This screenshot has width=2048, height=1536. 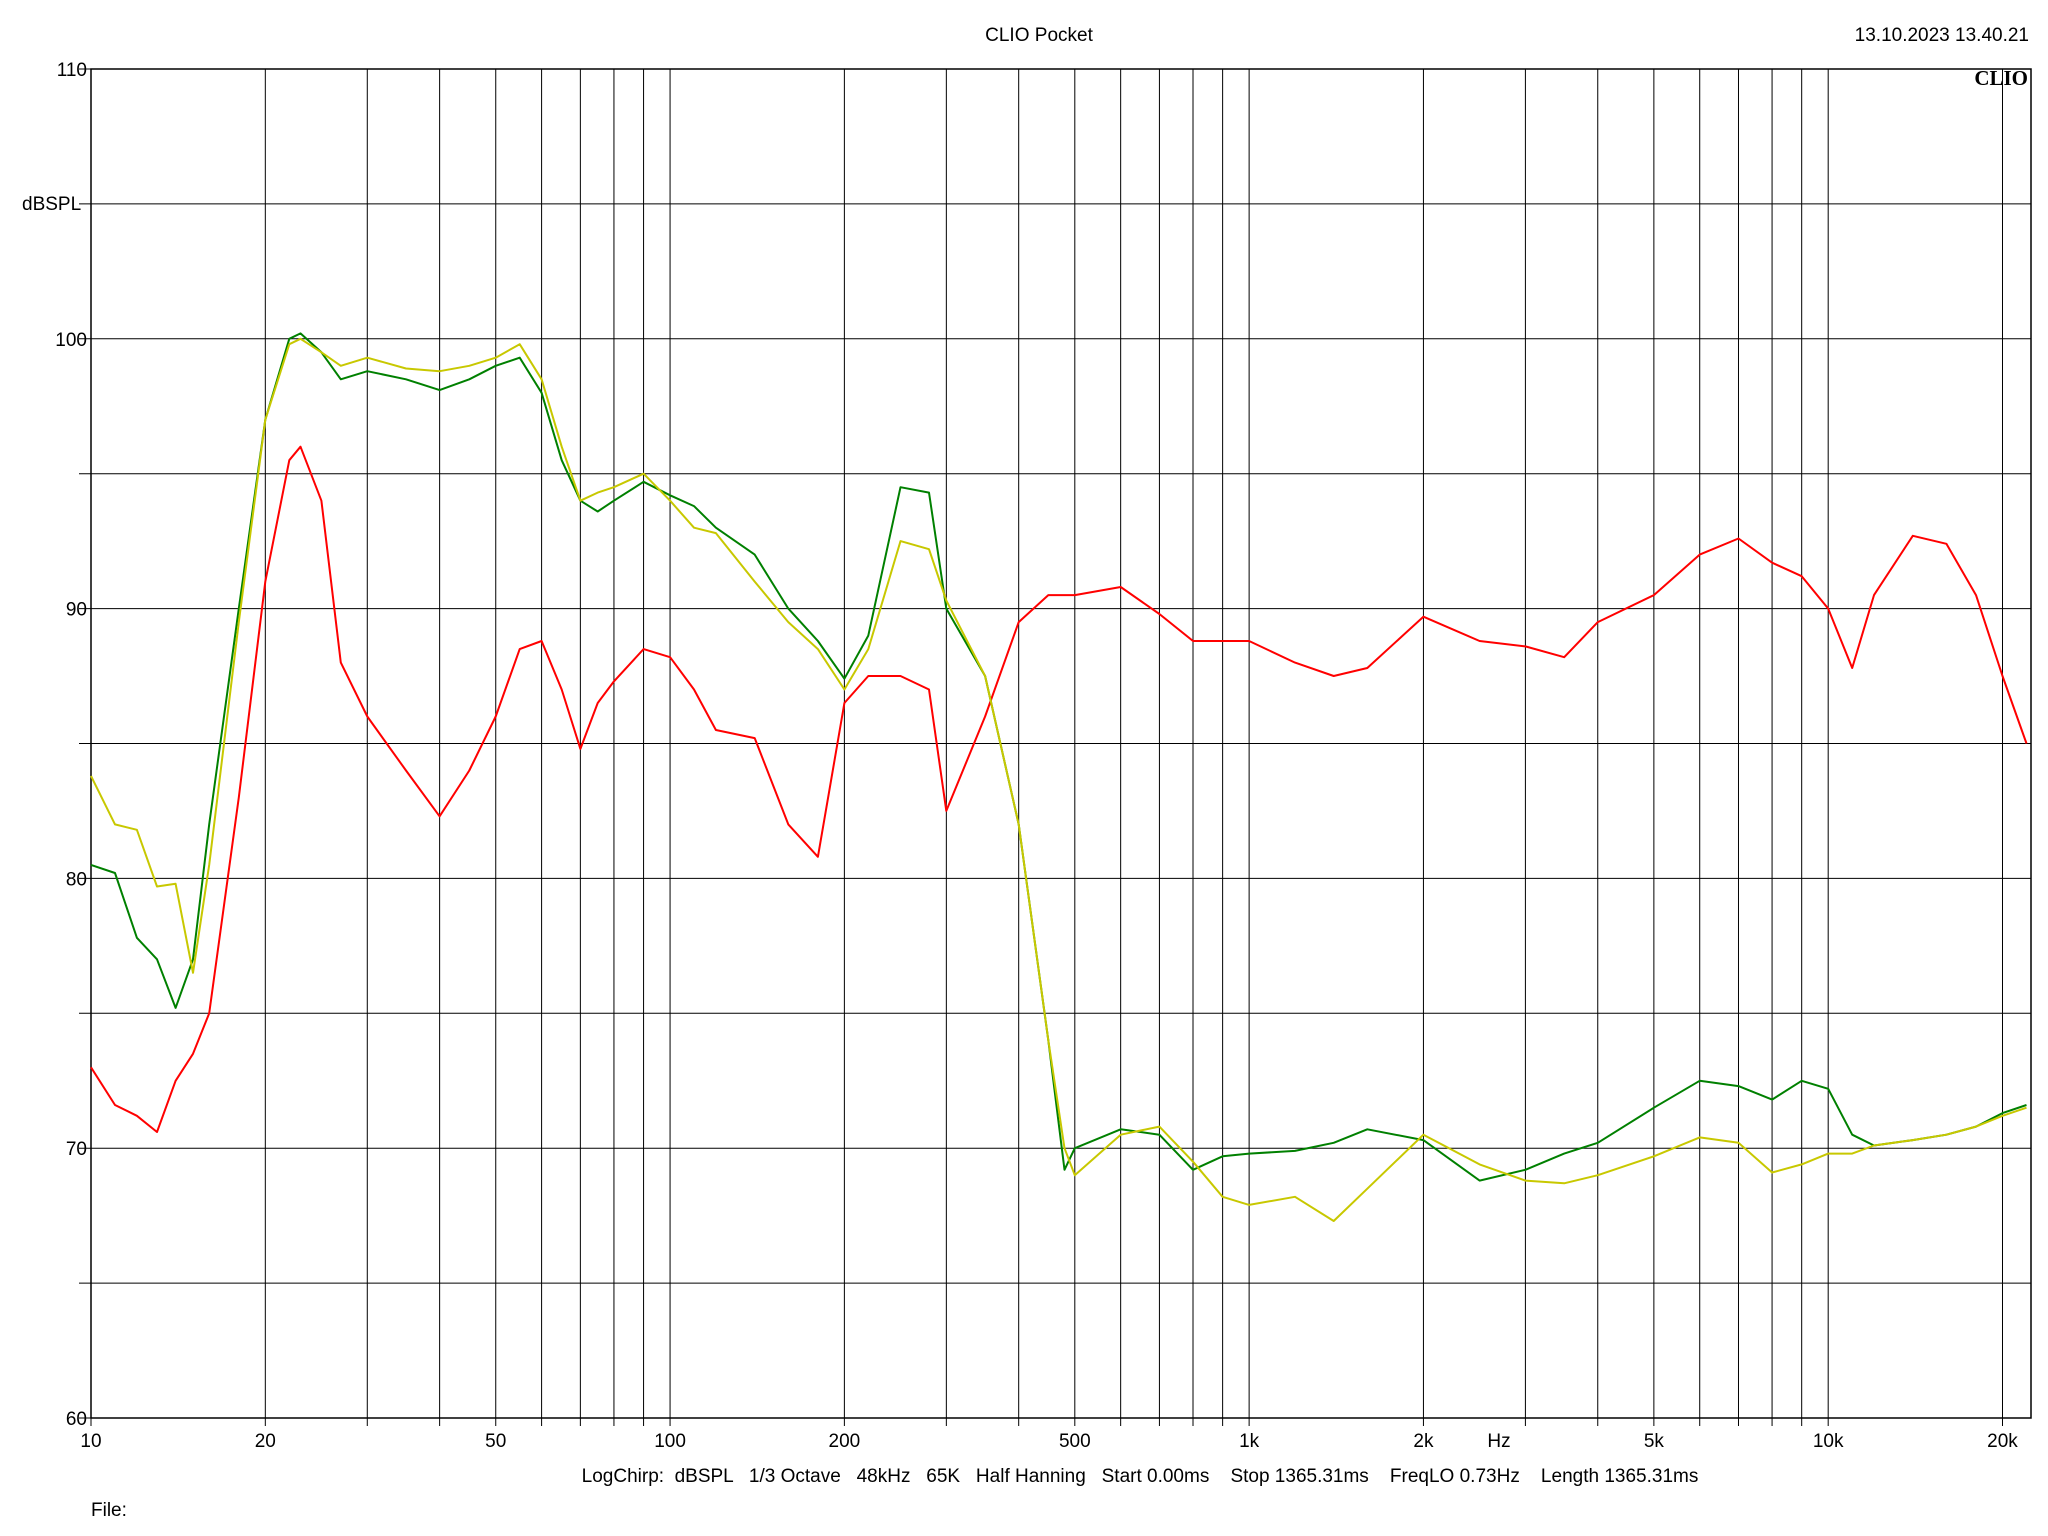 What do you see at coordinates (2002, 1441) in the screenshot?
I see `x-tick-label: 20k` at bounding box center [2002, 1441].